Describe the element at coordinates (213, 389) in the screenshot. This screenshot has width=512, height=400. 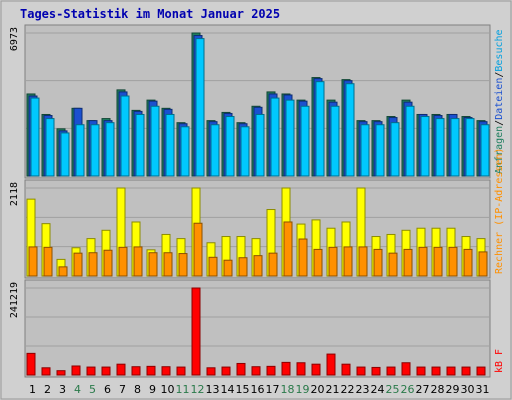
I see `x-tick-label-13: 13` at that location.